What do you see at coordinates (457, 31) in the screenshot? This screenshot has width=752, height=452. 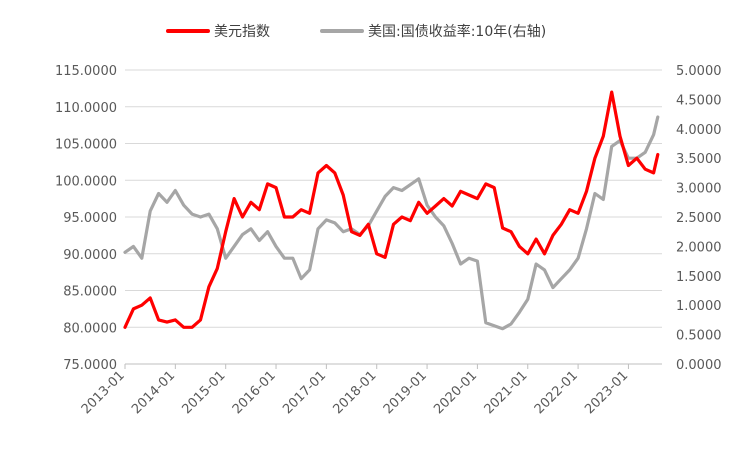 I see `legend-label-us-10y-yield: 美国:国债收益率:10年(右轴)` at bounding box center [457, 31].